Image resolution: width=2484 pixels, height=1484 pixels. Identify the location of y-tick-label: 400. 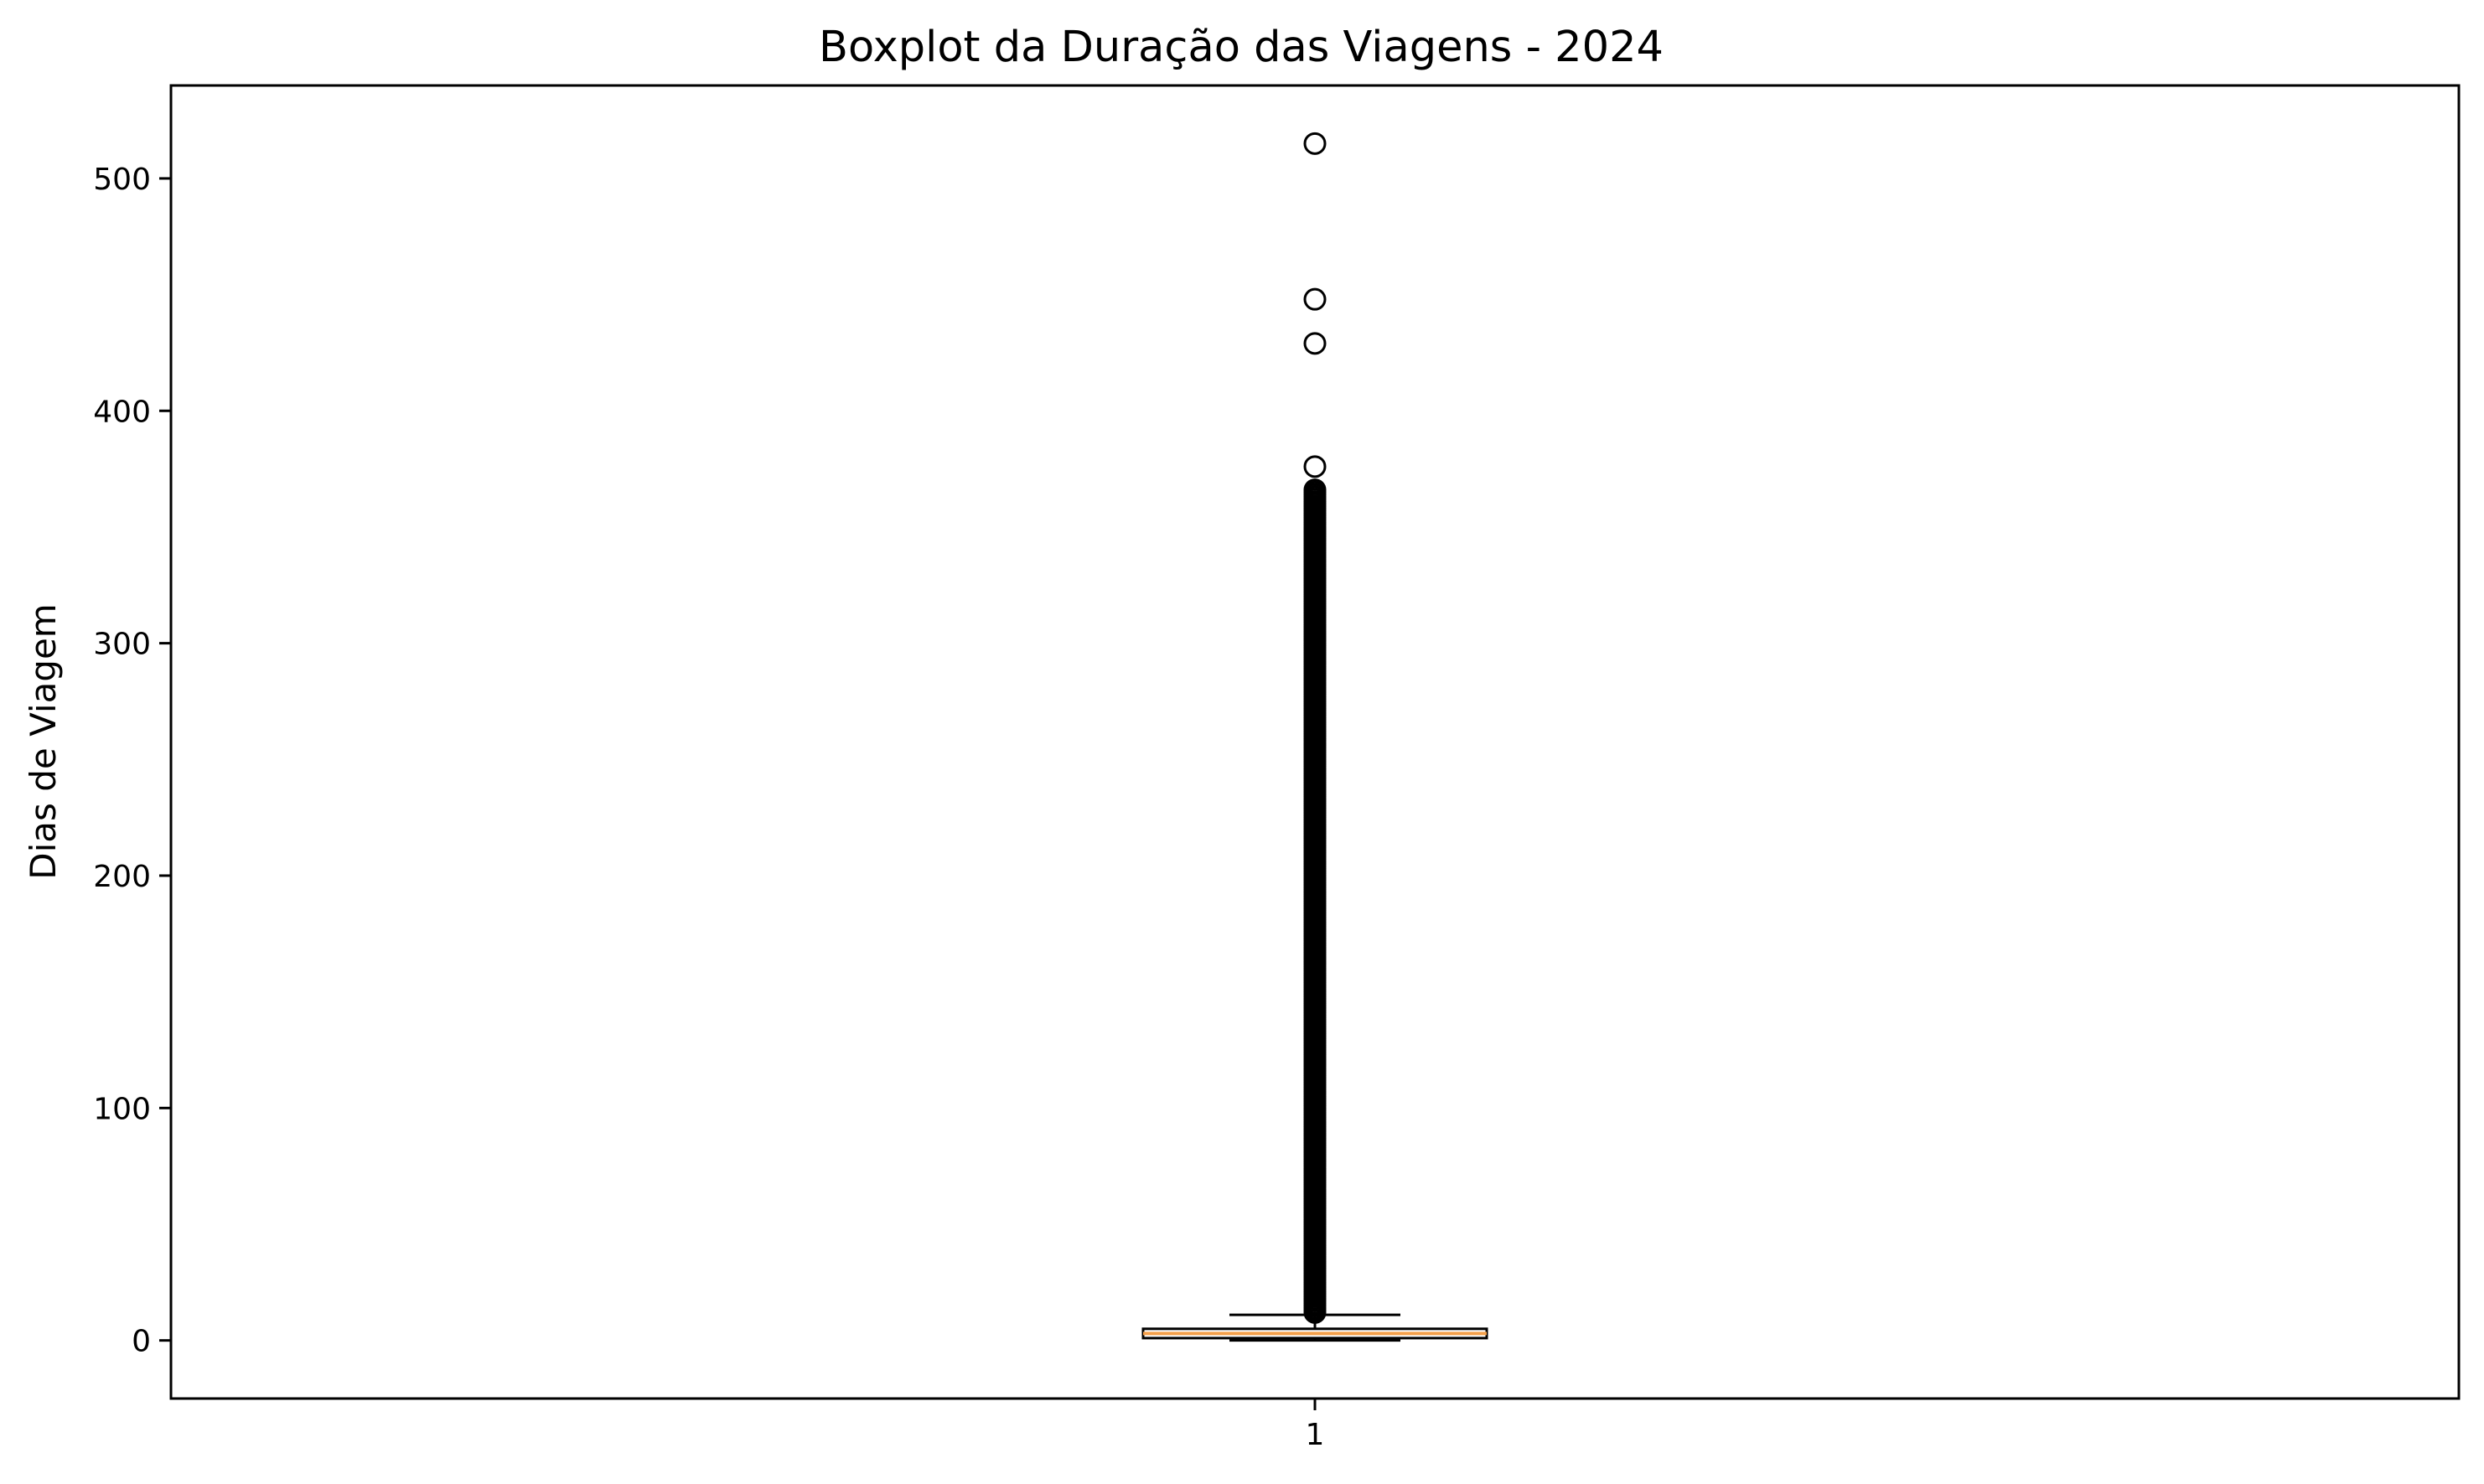
(122, 412).